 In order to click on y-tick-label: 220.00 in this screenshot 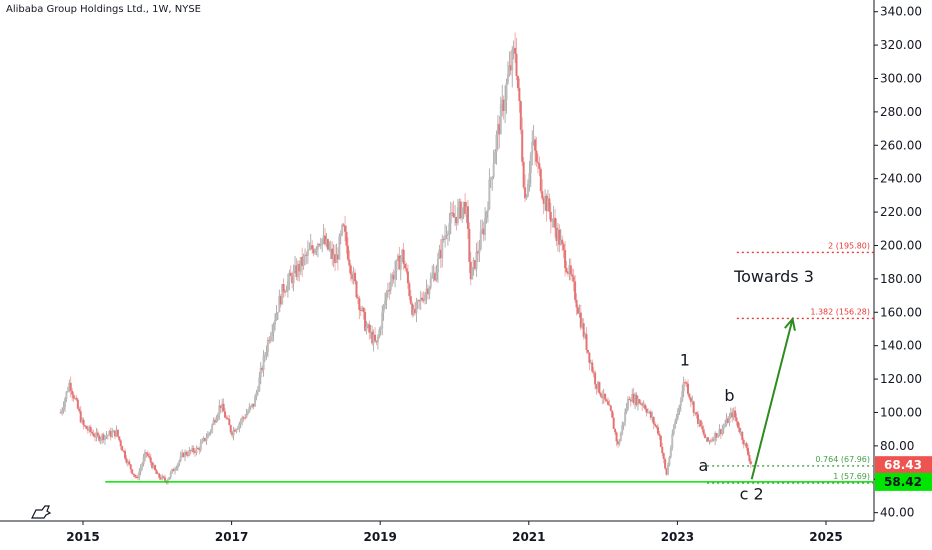, I will do `click(901, 212)`.